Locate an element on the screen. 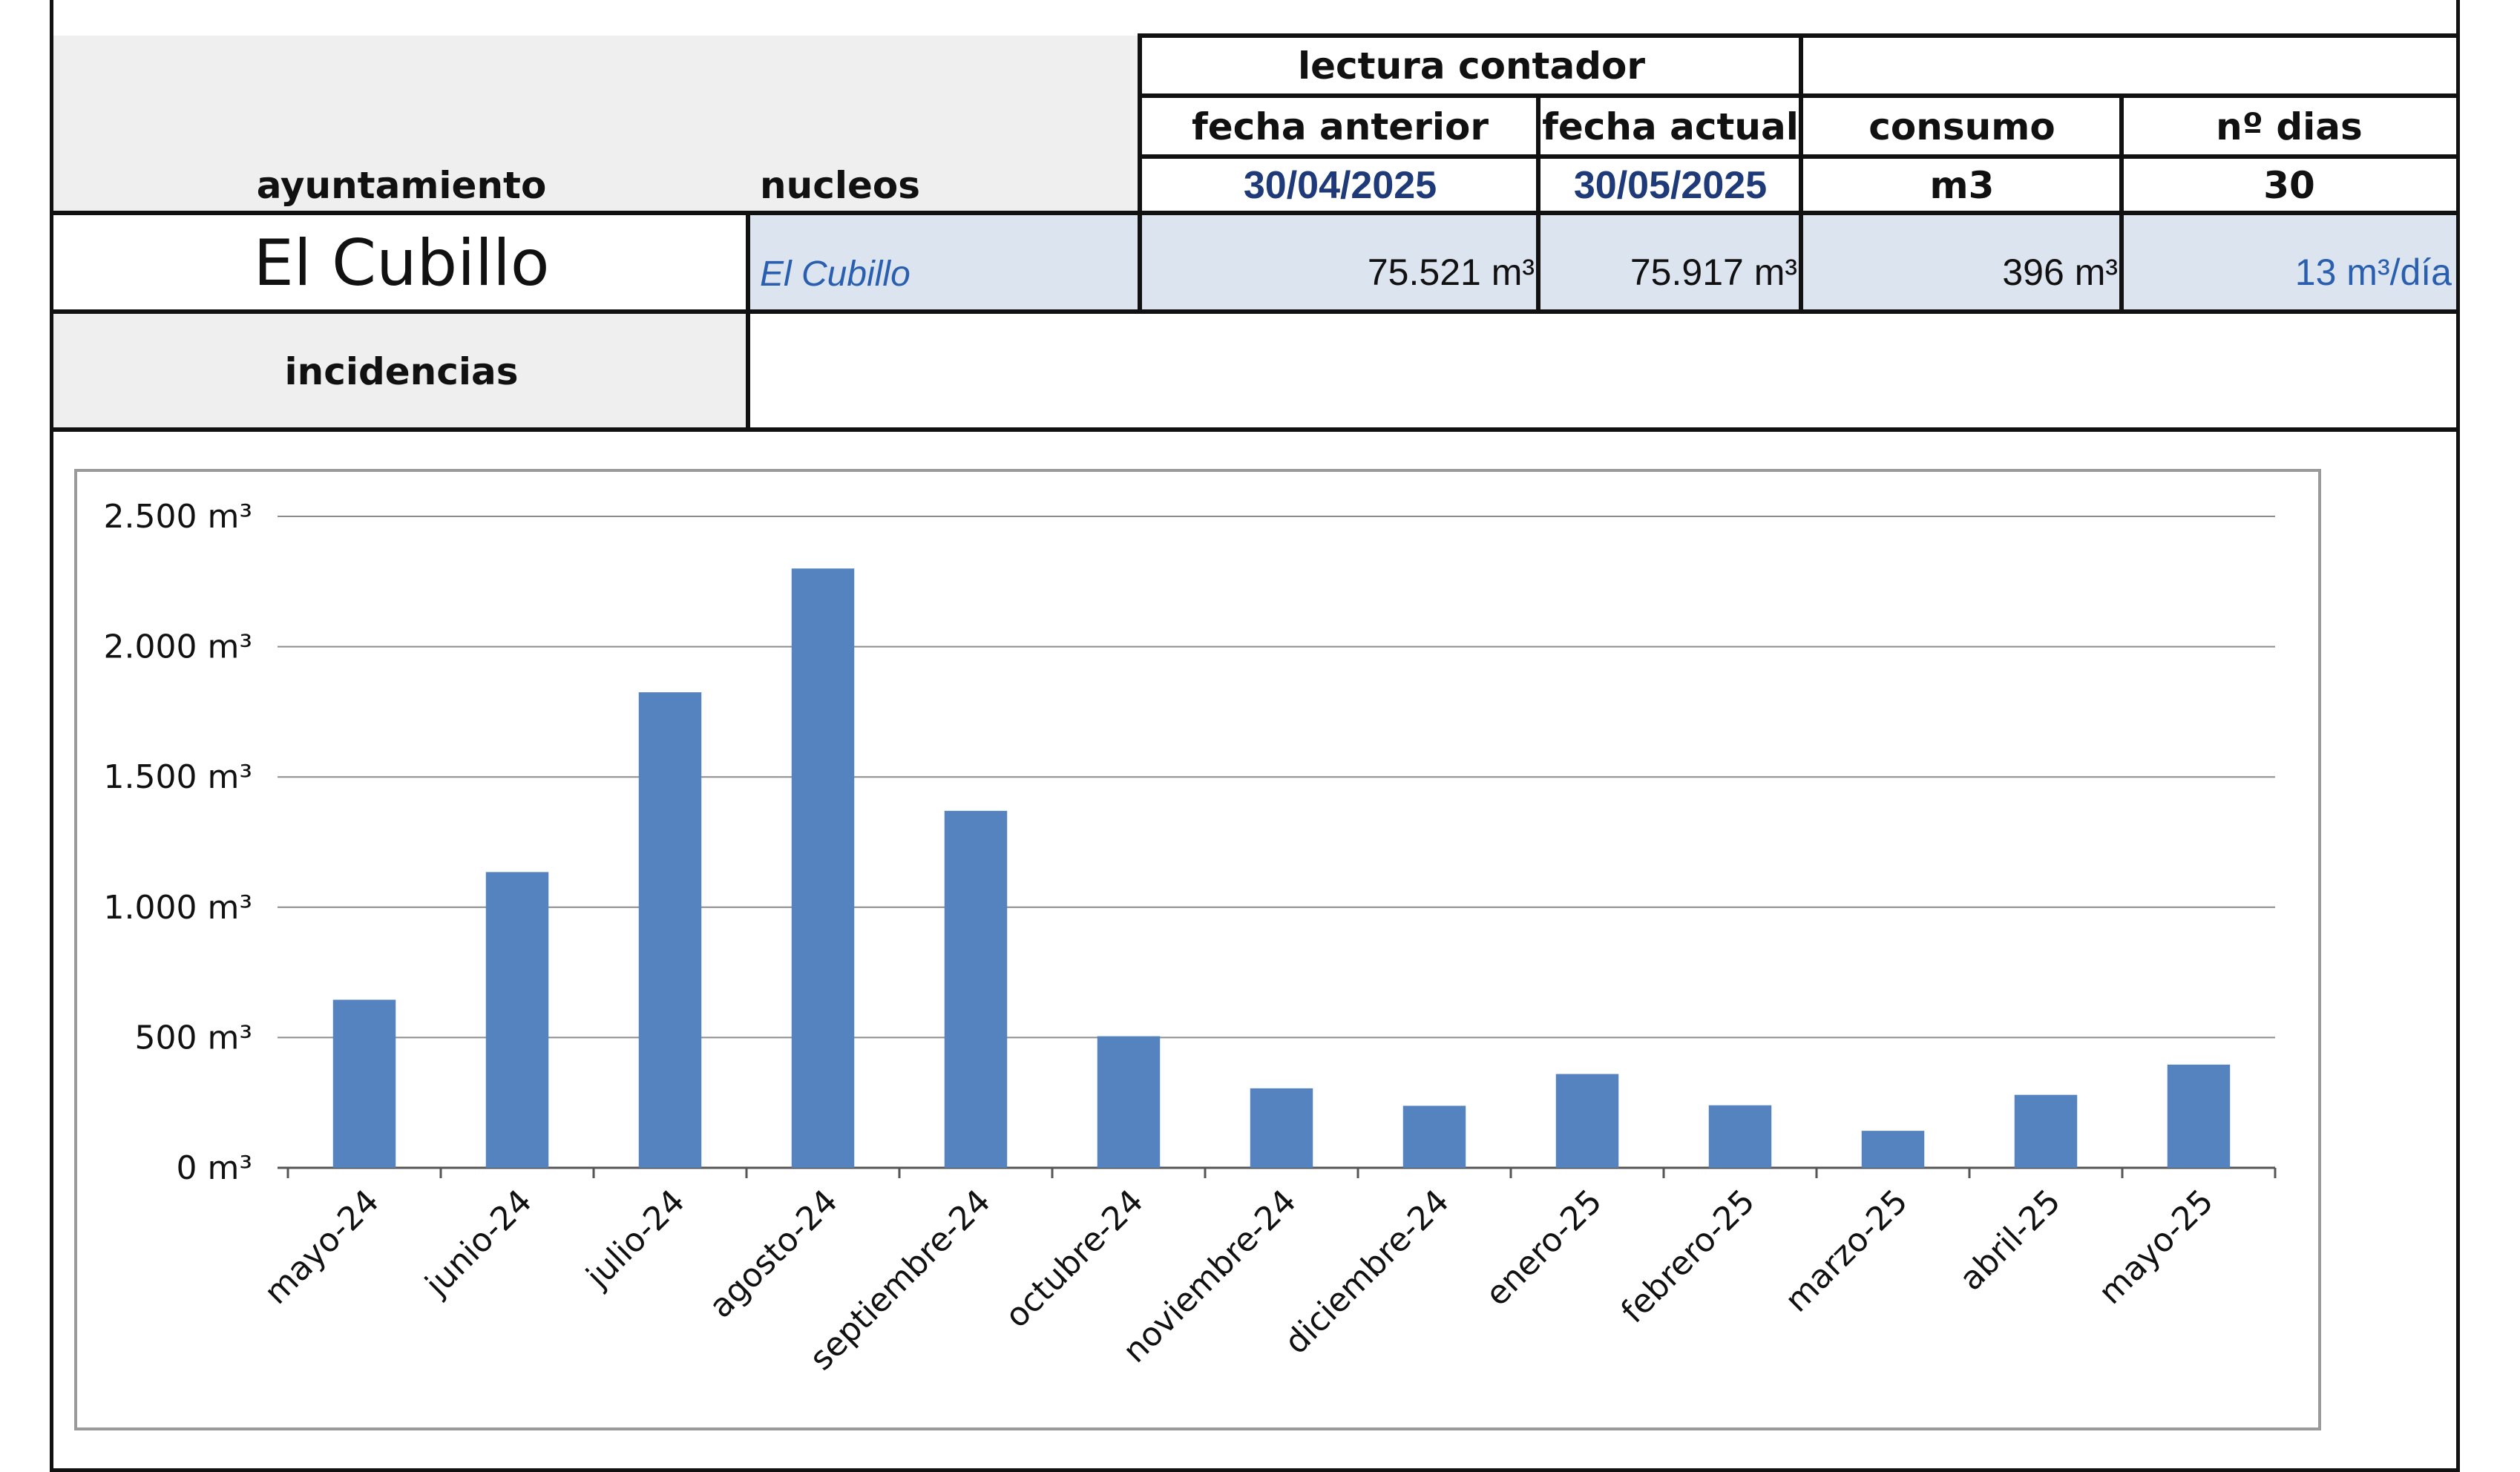 The width and height of the screenshot is (2520, 1472). ayuntamiento-name: El Cubillo is located at coordinates (402, 263).